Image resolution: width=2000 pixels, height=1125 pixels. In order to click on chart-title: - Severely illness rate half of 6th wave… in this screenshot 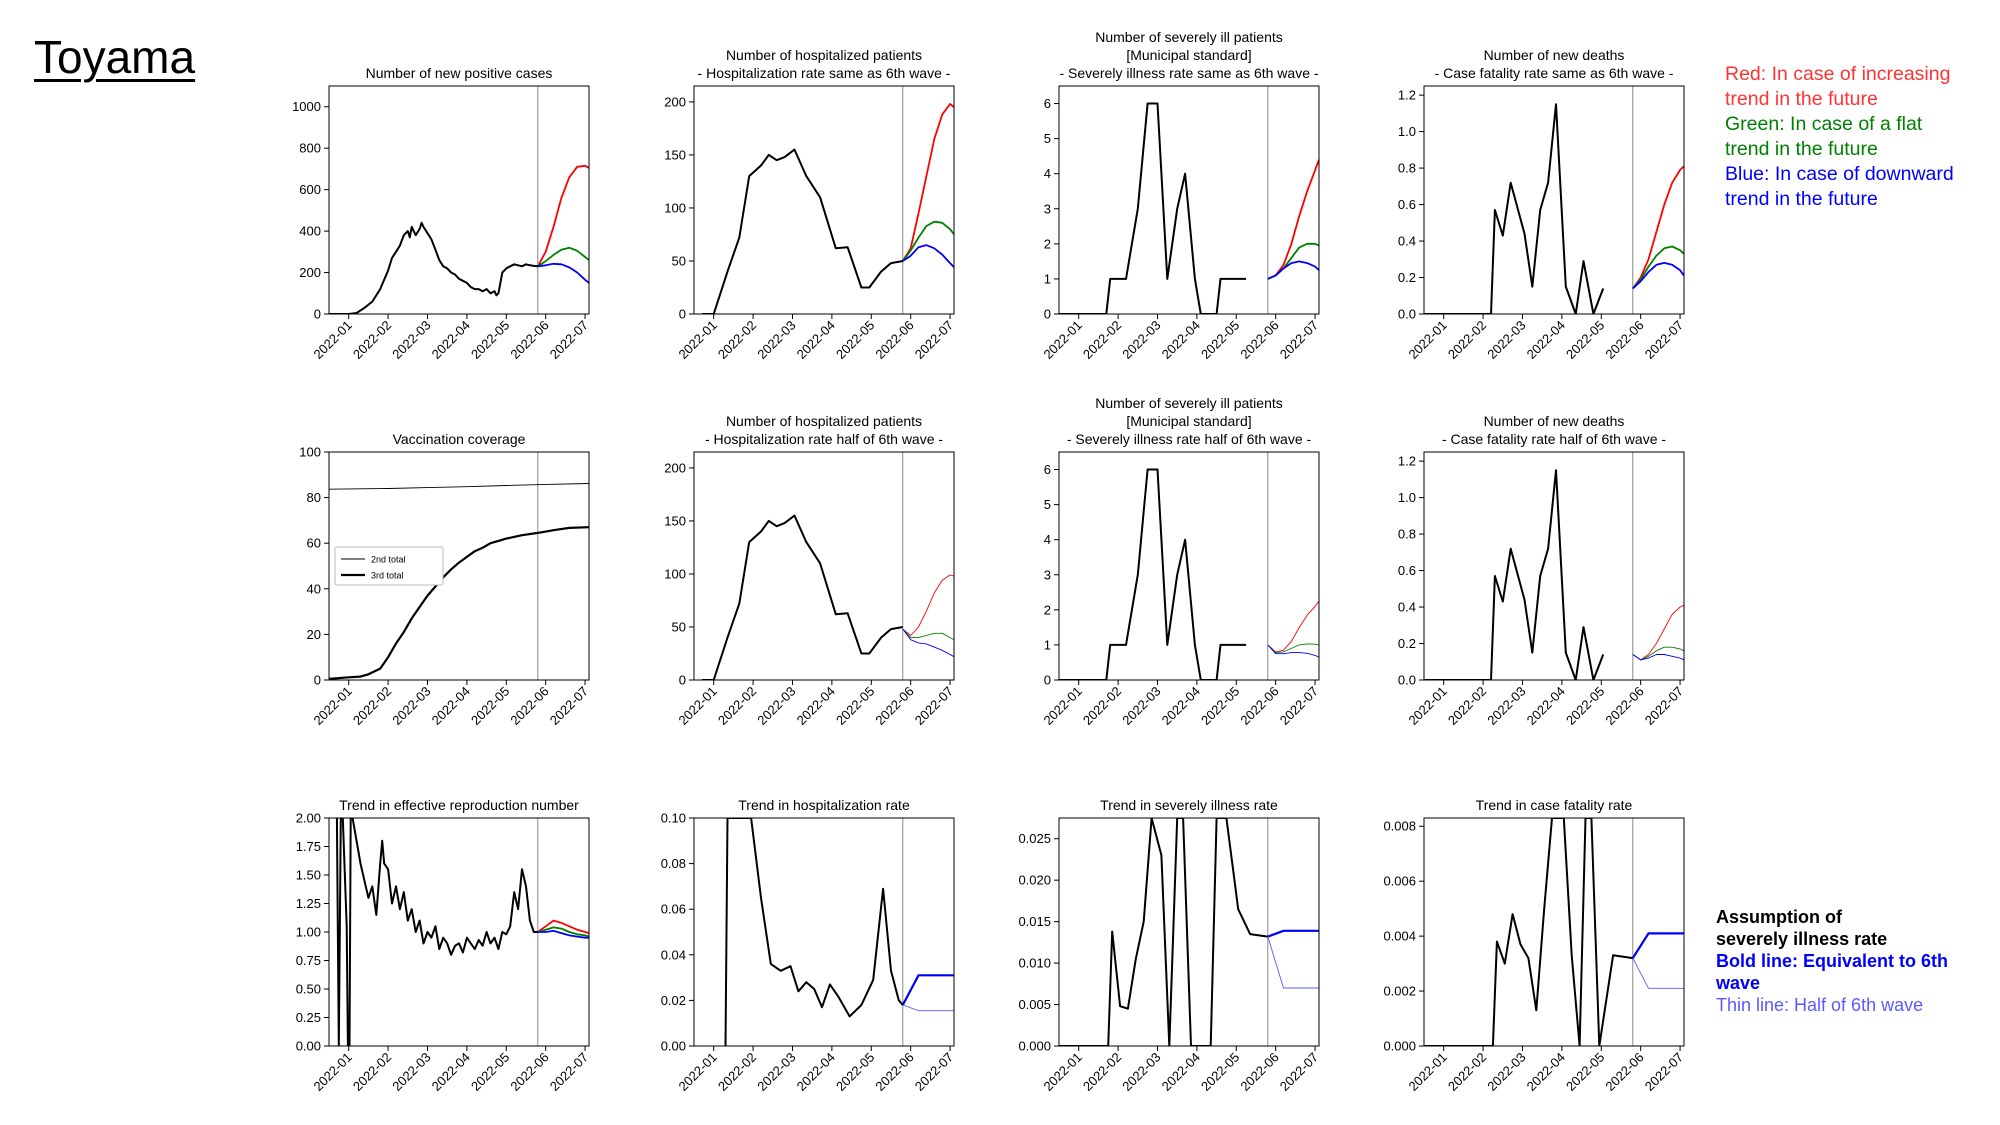, I will do `click(1189, 439)`.